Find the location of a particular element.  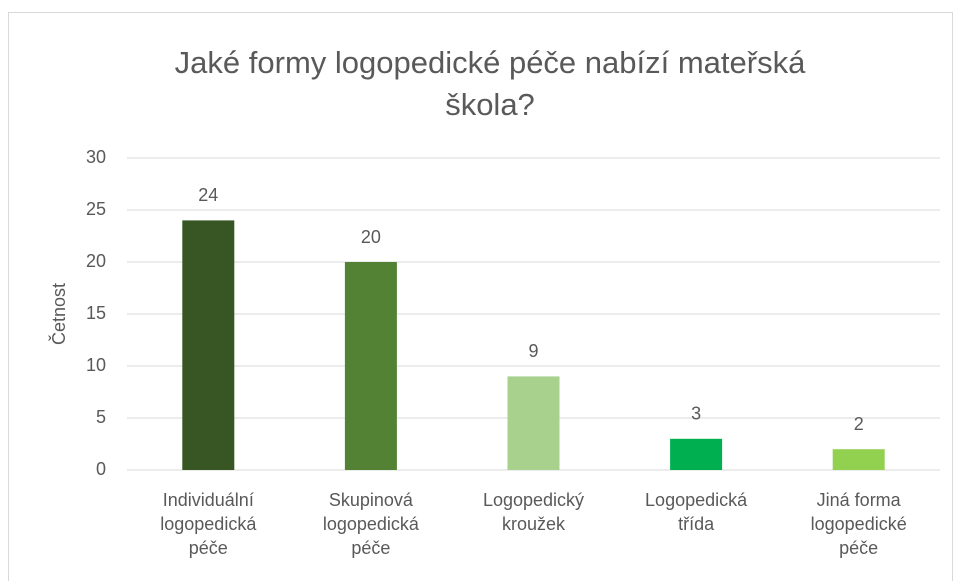

data-label: 20 is located at coordinates (371, 237).